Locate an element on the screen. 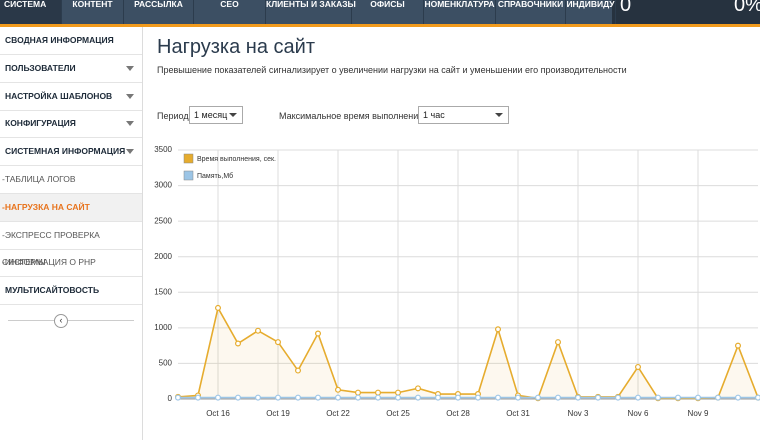 The image size is (760, 440). filter-label: Максимальное время выполнения is located at coordinates (351, 116).